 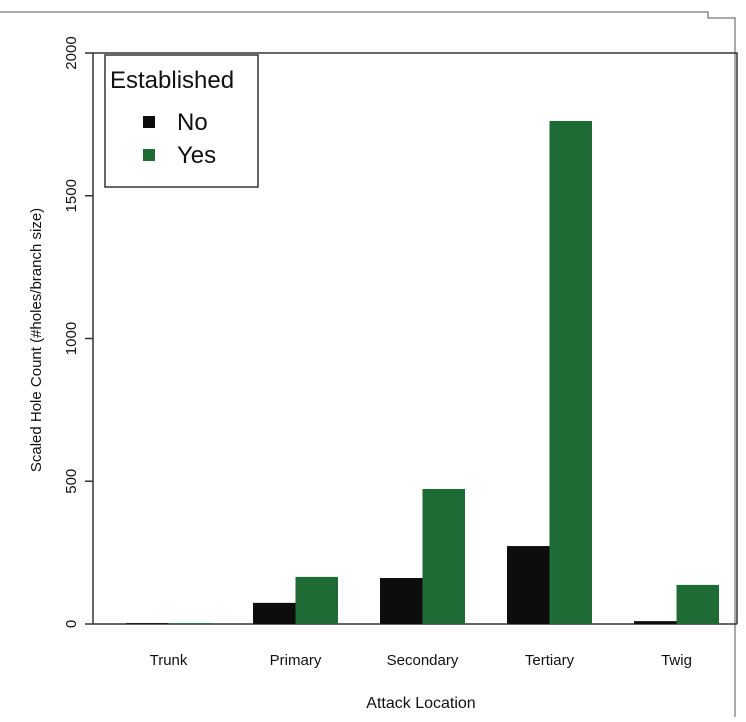 What do you see at coordinates (550, 660) in the screenshot?
I see `x-tick-label: Tertiary` at bounding box center [550, 660].